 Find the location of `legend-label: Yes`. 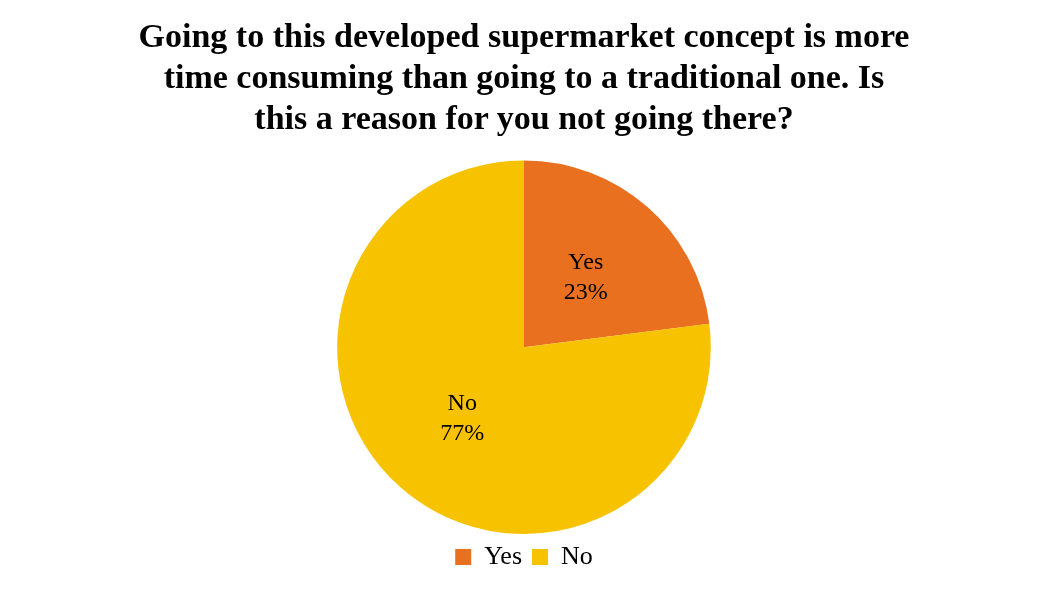

legend-label: Yes is located at coordinates (503, 555).